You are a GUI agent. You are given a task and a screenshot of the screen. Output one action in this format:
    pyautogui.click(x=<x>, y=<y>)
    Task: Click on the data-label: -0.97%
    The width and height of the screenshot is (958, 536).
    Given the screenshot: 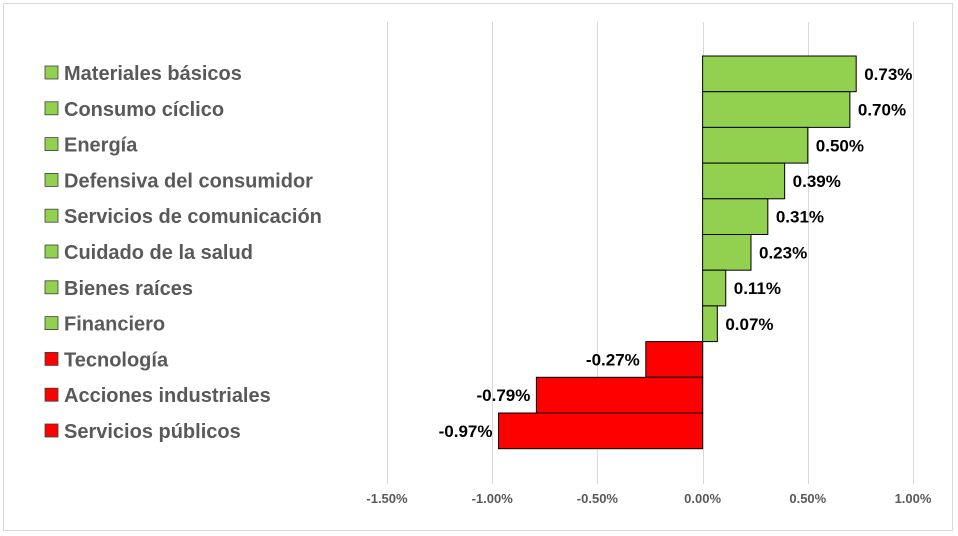 What is the action you would take?
    pyautogui.click(x=466, y=431)
    